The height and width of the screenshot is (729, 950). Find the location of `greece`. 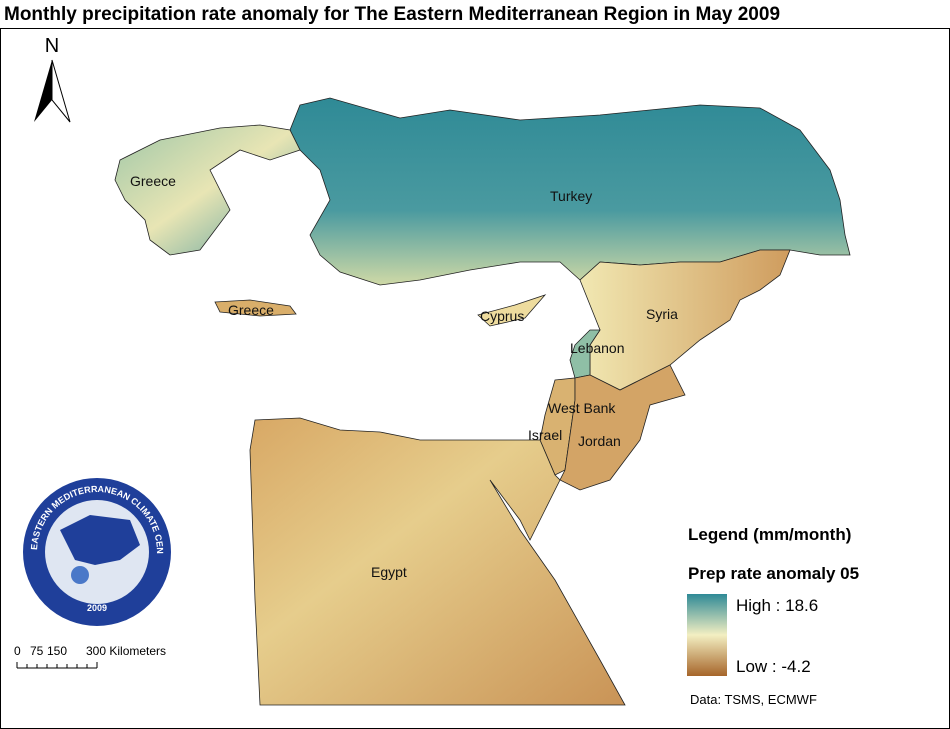

greece is located at coordinates (207, 190).